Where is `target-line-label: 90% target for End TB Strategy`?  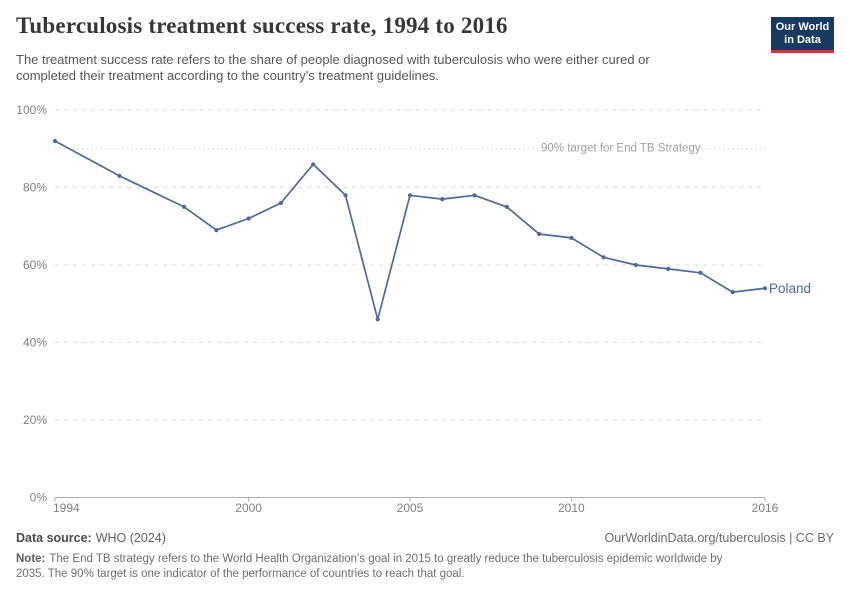
target-line-label: 90% target for End TB Strategy is located at coordinates (621, 148).